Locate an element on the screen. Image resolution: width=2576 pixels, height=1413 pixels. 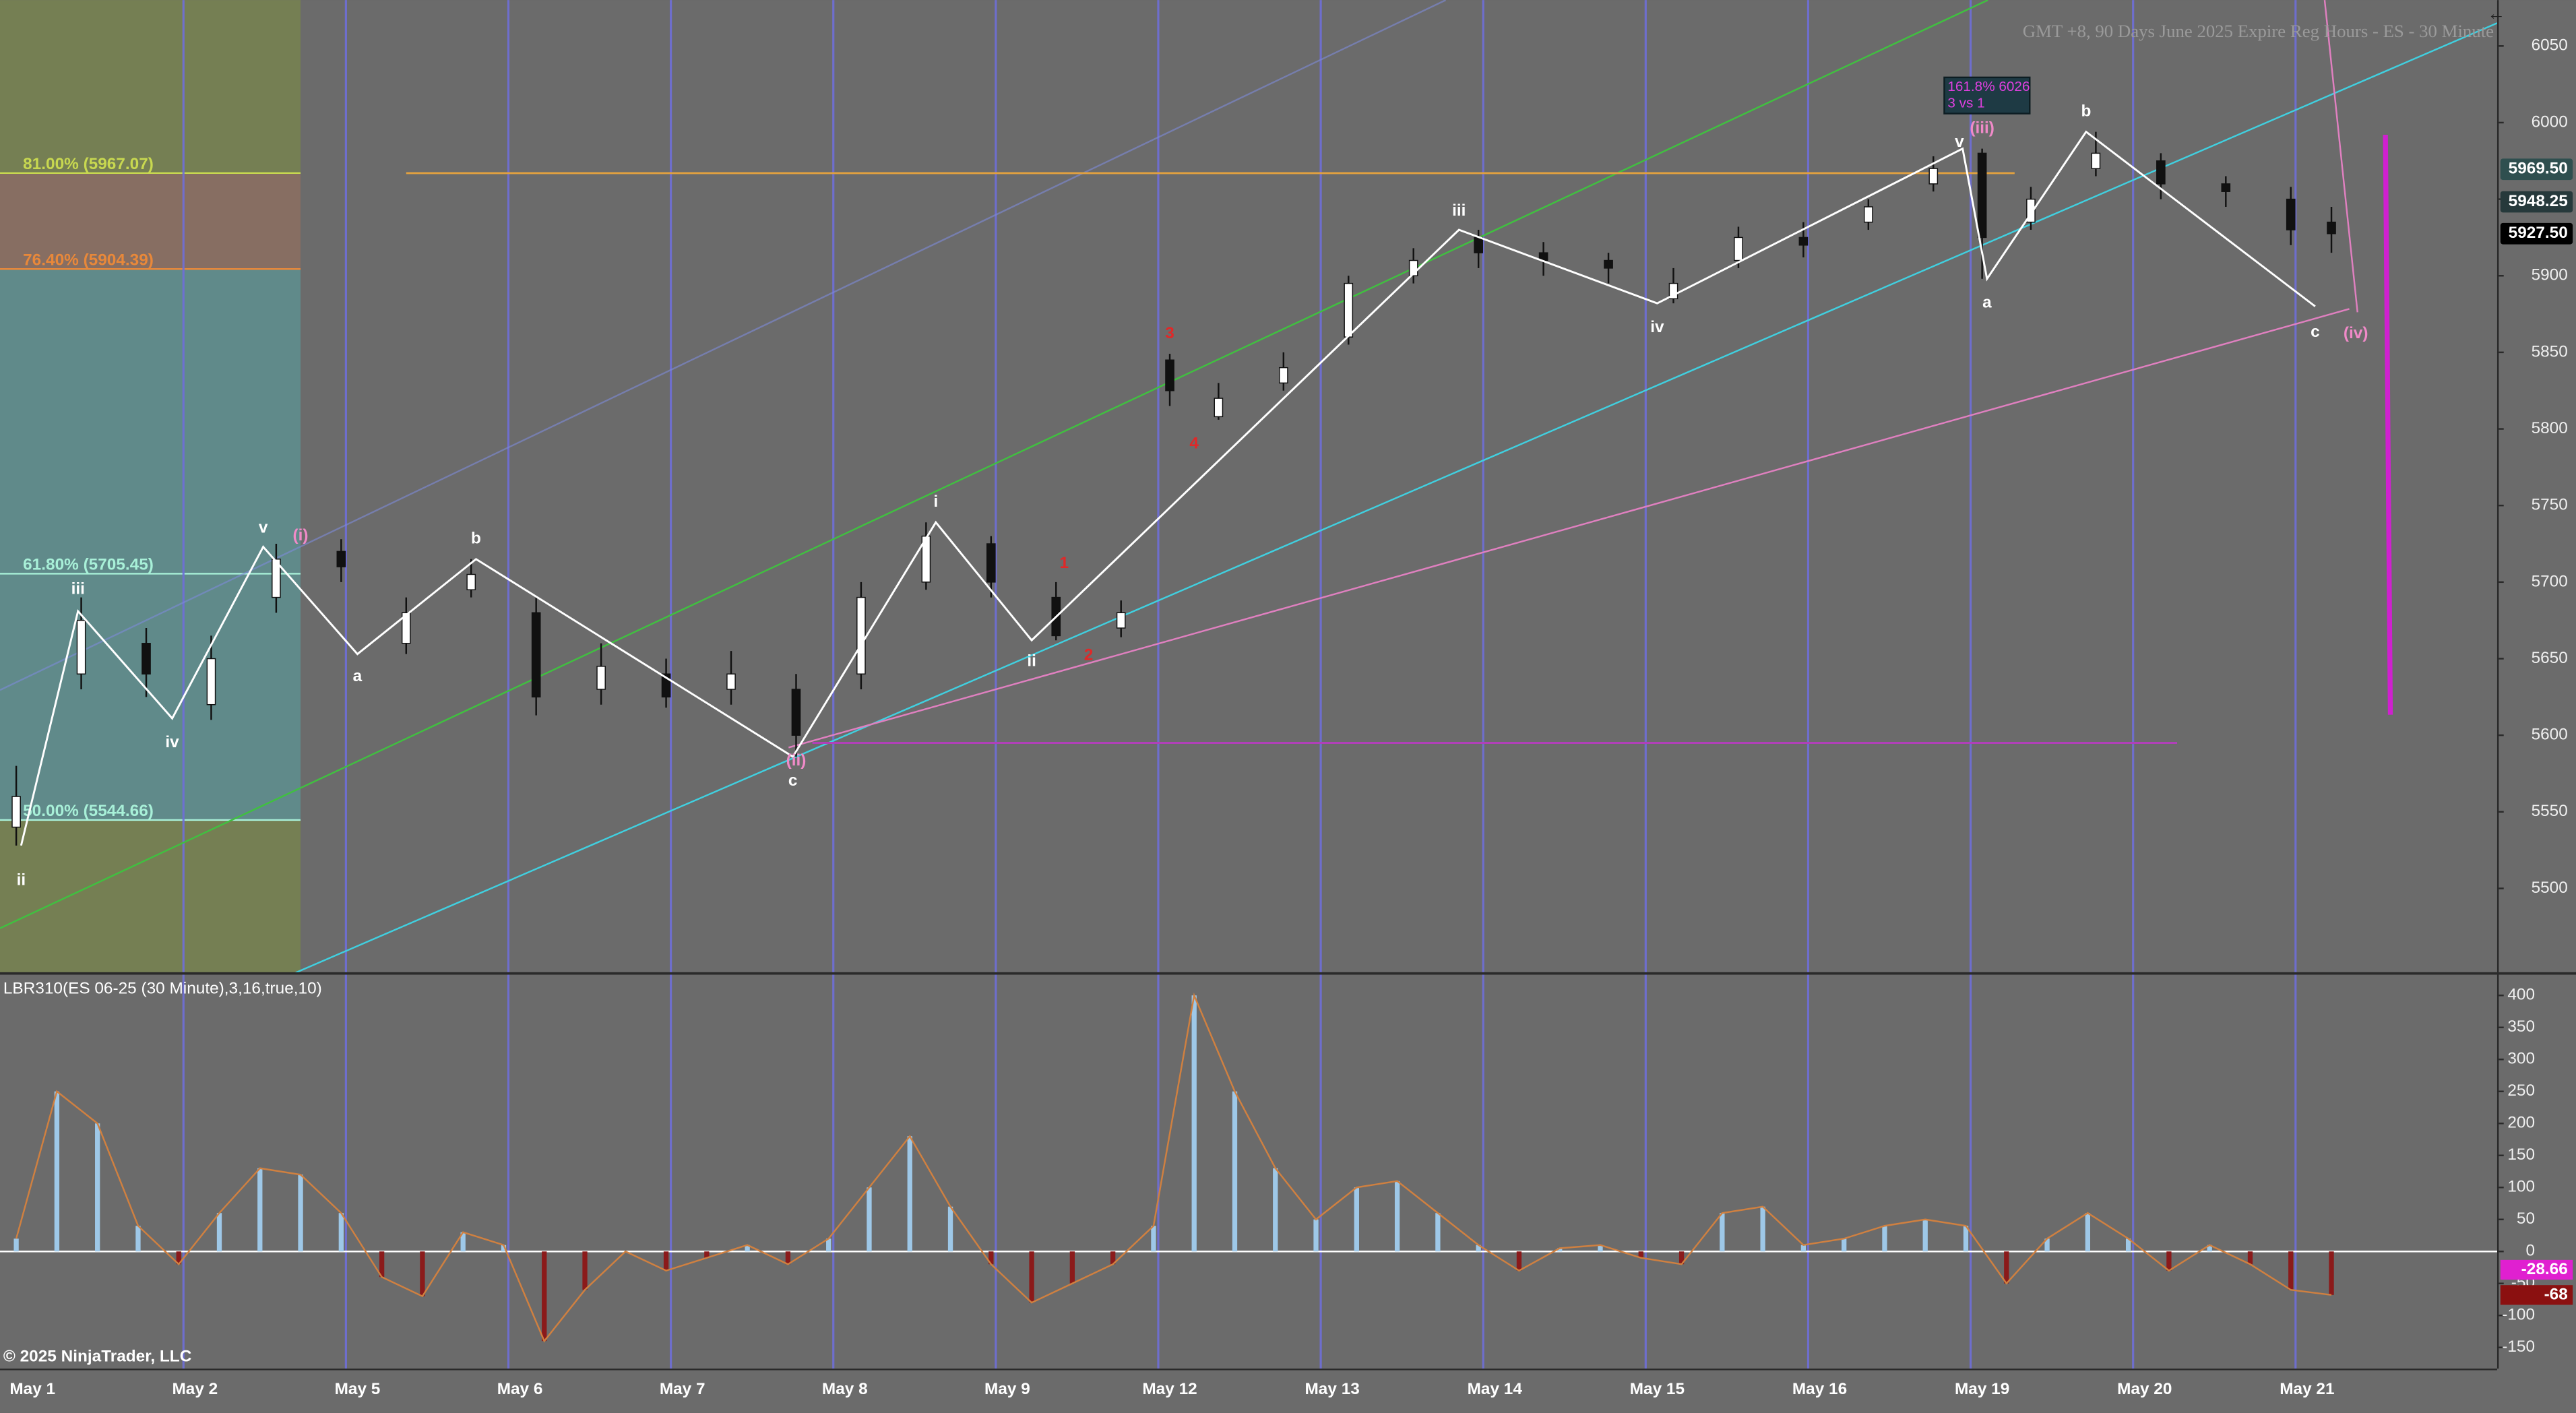
x-tick-label: May 19 is located at coordinates (1982, 1389).